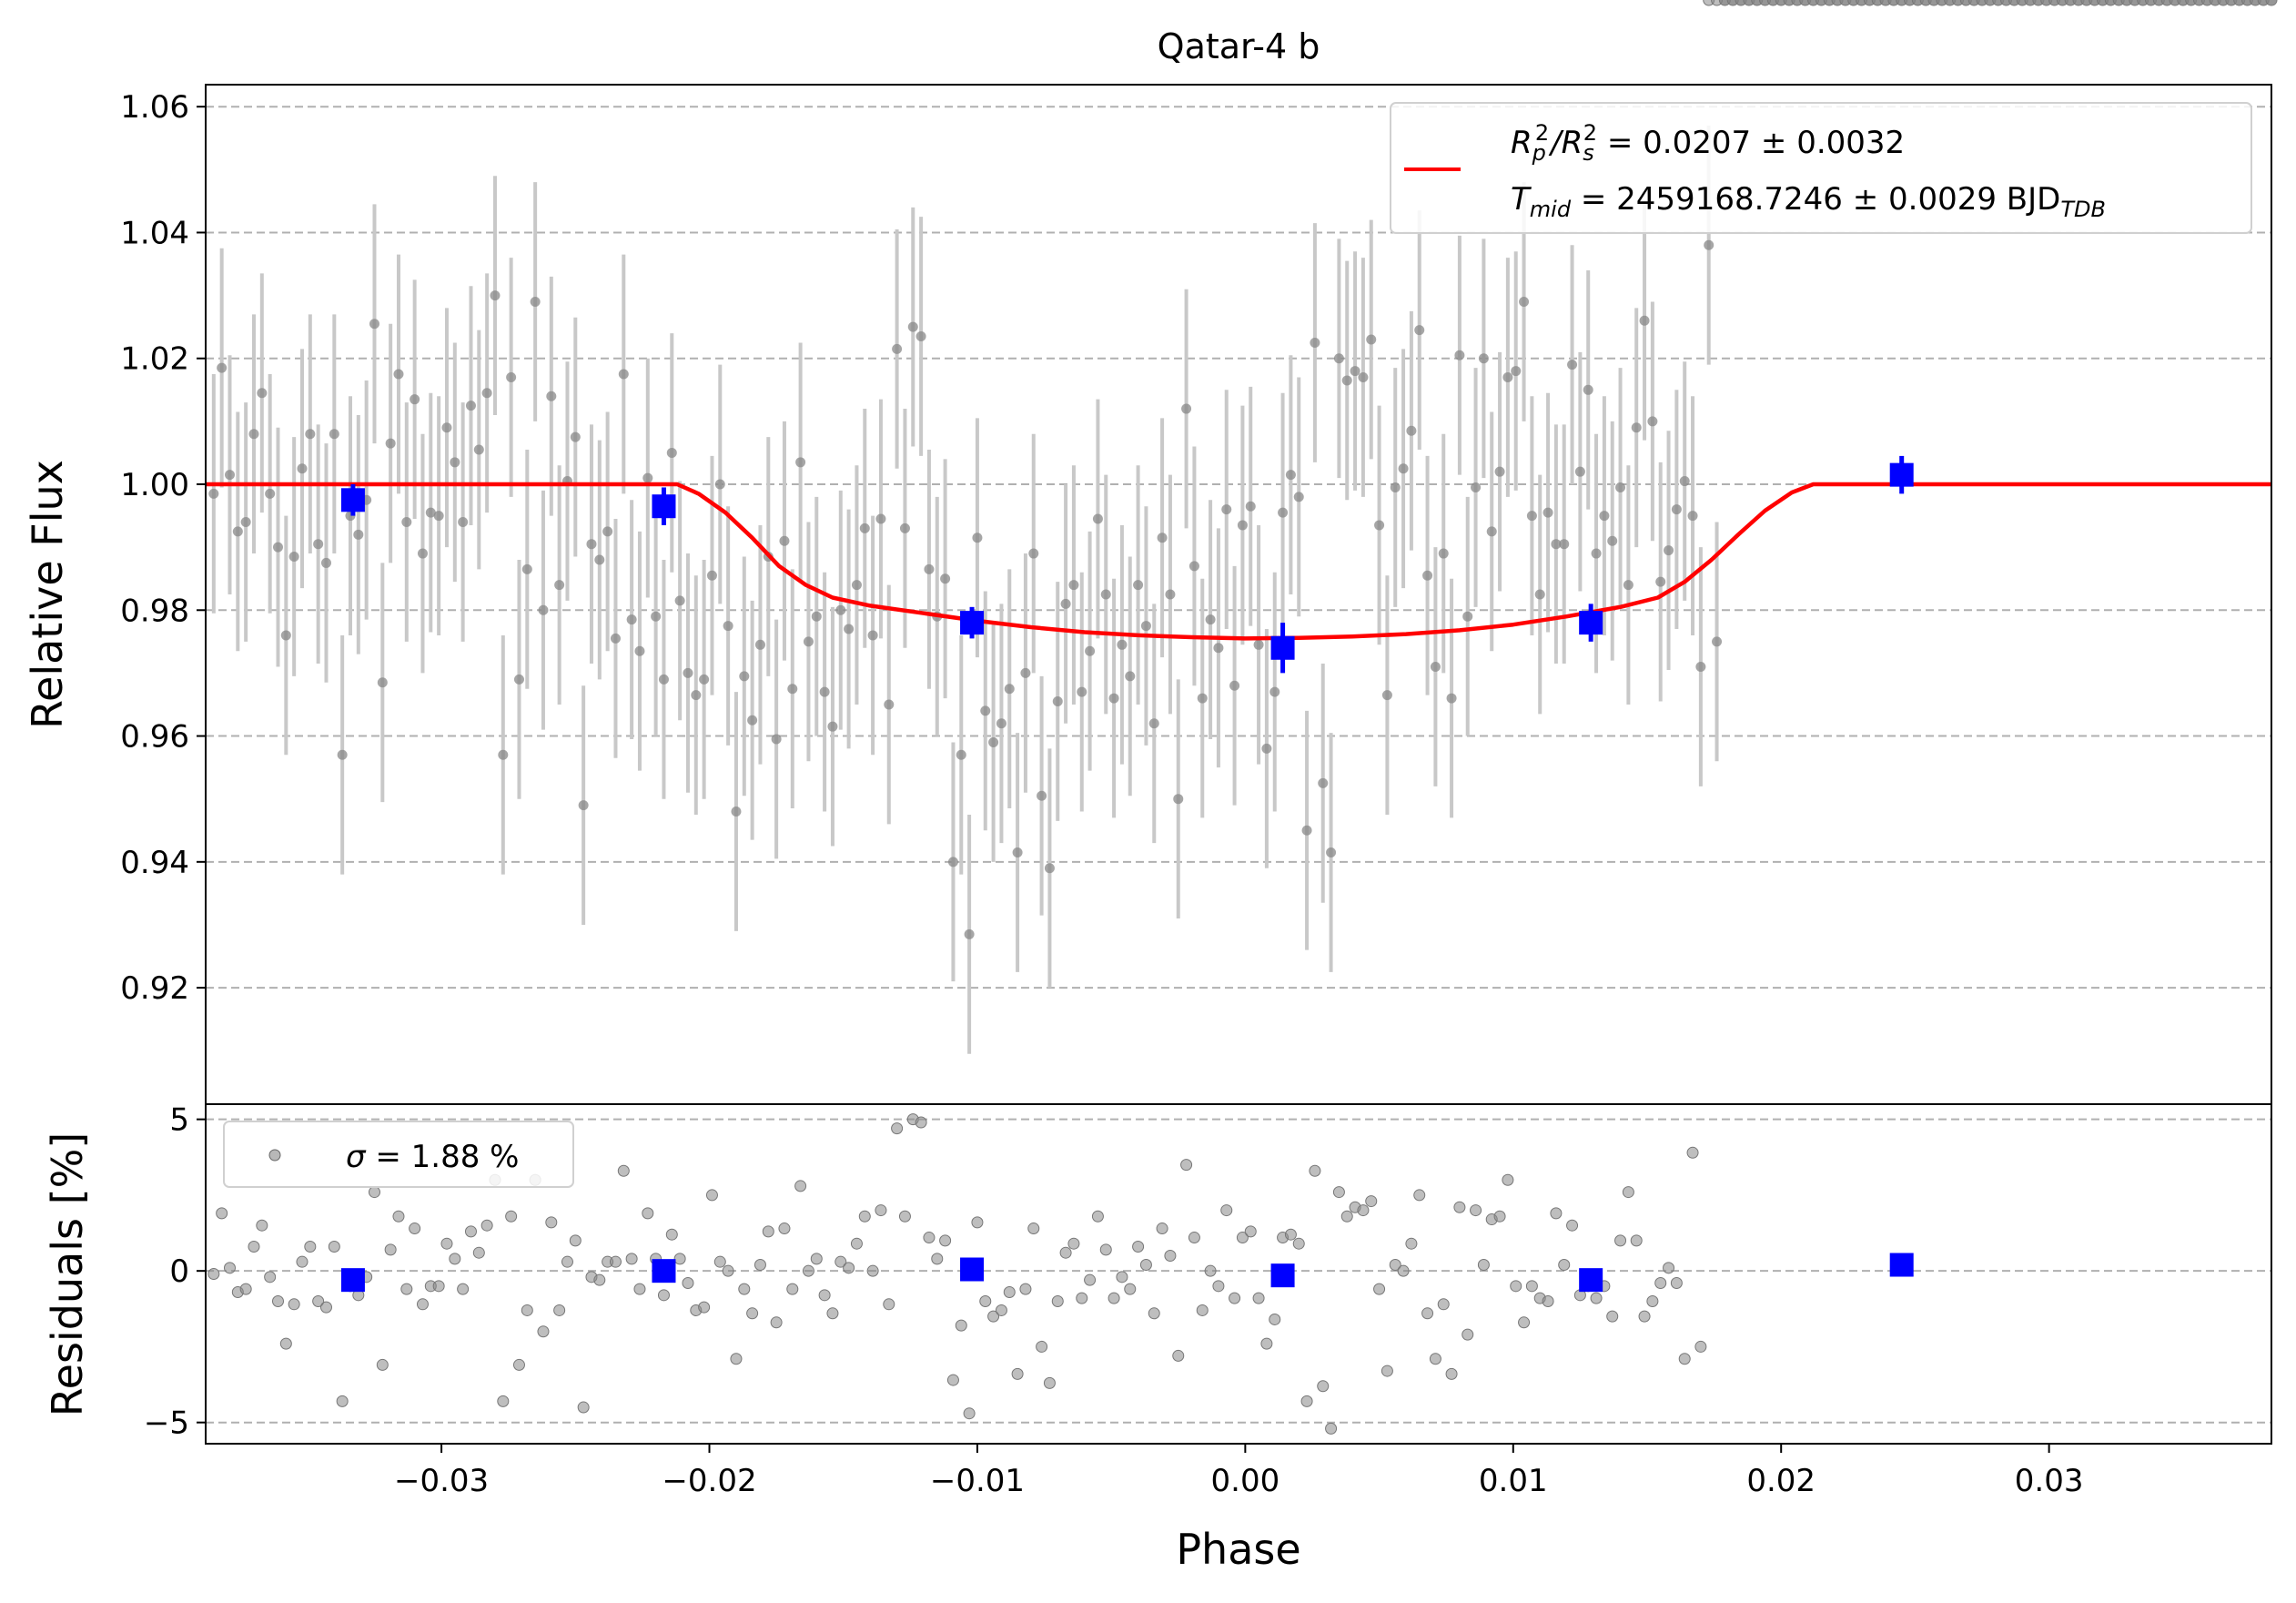  What do you see at coordinates (2083, 209) in the screenshot?
I see `legend-t-sub2: TDB` at bounding box center [2083, 209].